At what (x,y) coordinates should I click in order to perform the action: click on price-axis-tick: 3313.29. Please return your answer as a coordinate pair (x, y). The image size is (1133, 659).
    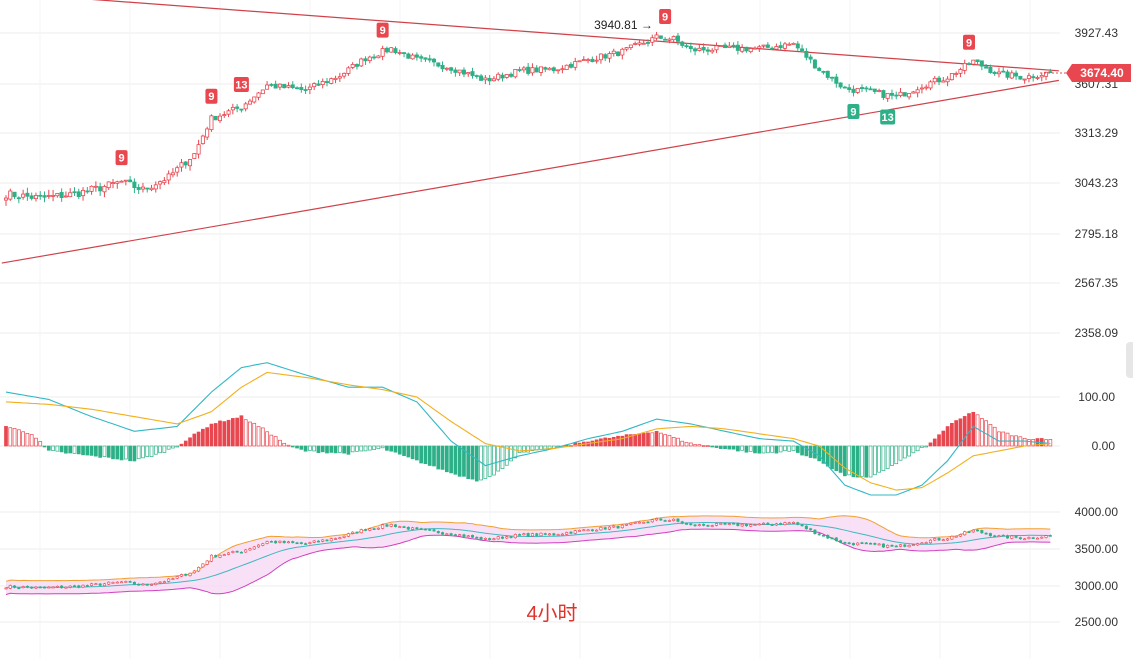
    Looking at the image, I should click on (1097, 133).